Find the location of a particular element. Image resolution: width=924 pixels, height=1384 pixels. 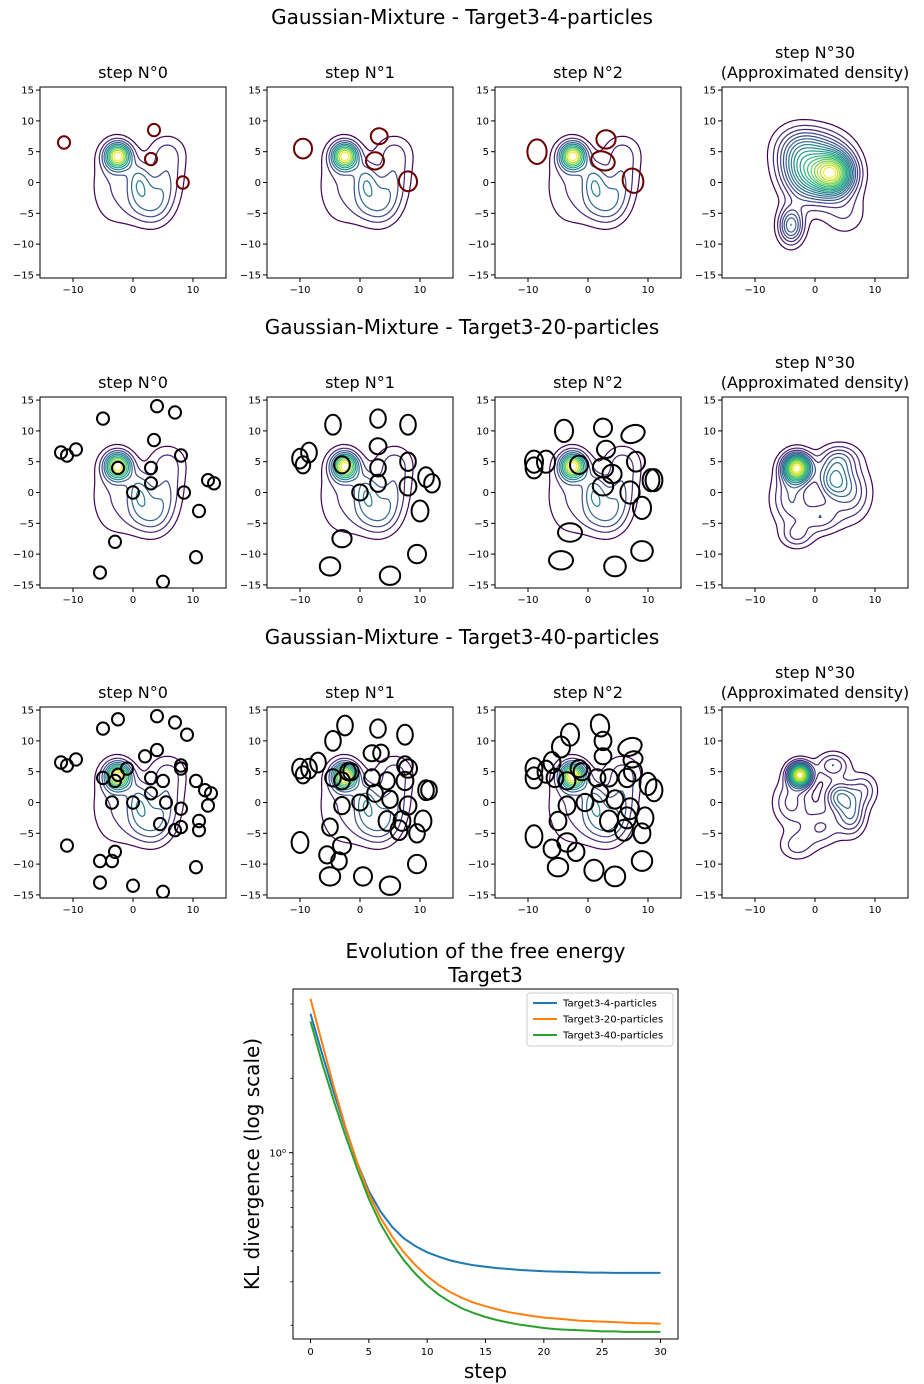

row-title: Gaussian-Mixture - Target3-40-particles is located at coordinates (462, 637).